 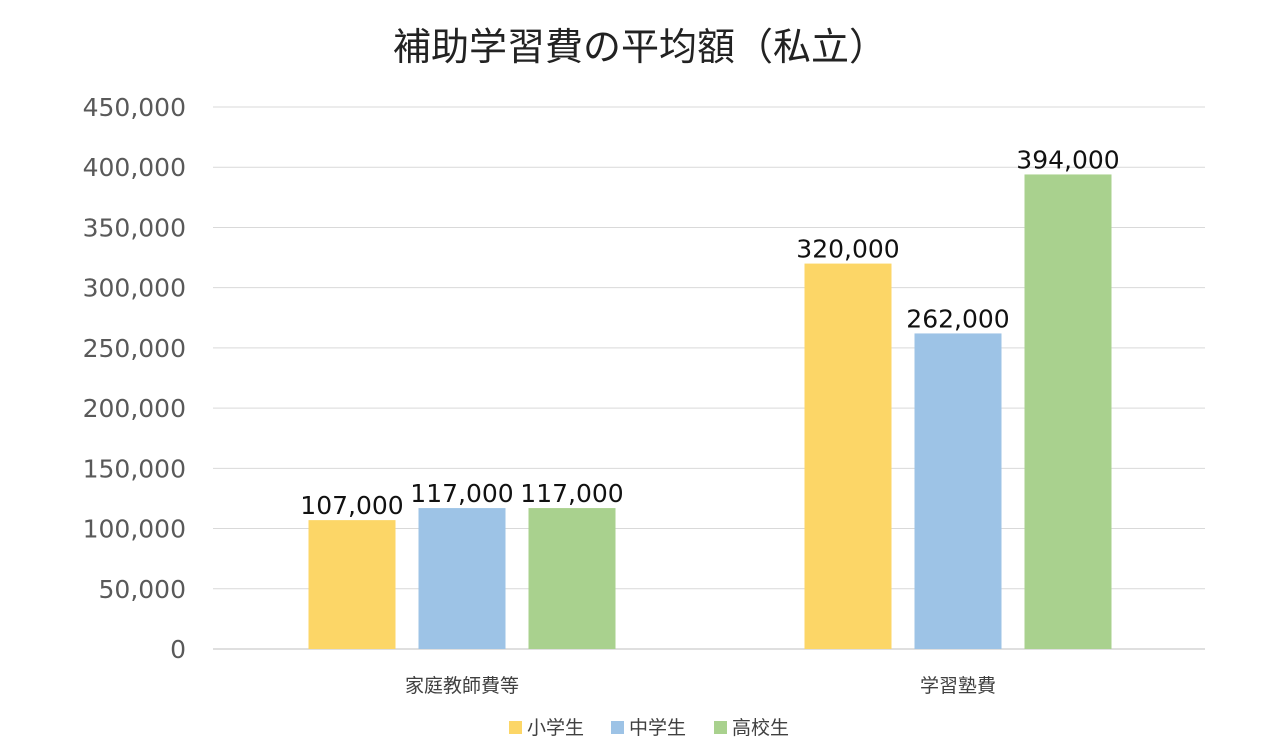 What do you see at coordinates (1067, 159) in the screenshot?
I see `data-label: 394,000` at bounding box center [1067, 159].